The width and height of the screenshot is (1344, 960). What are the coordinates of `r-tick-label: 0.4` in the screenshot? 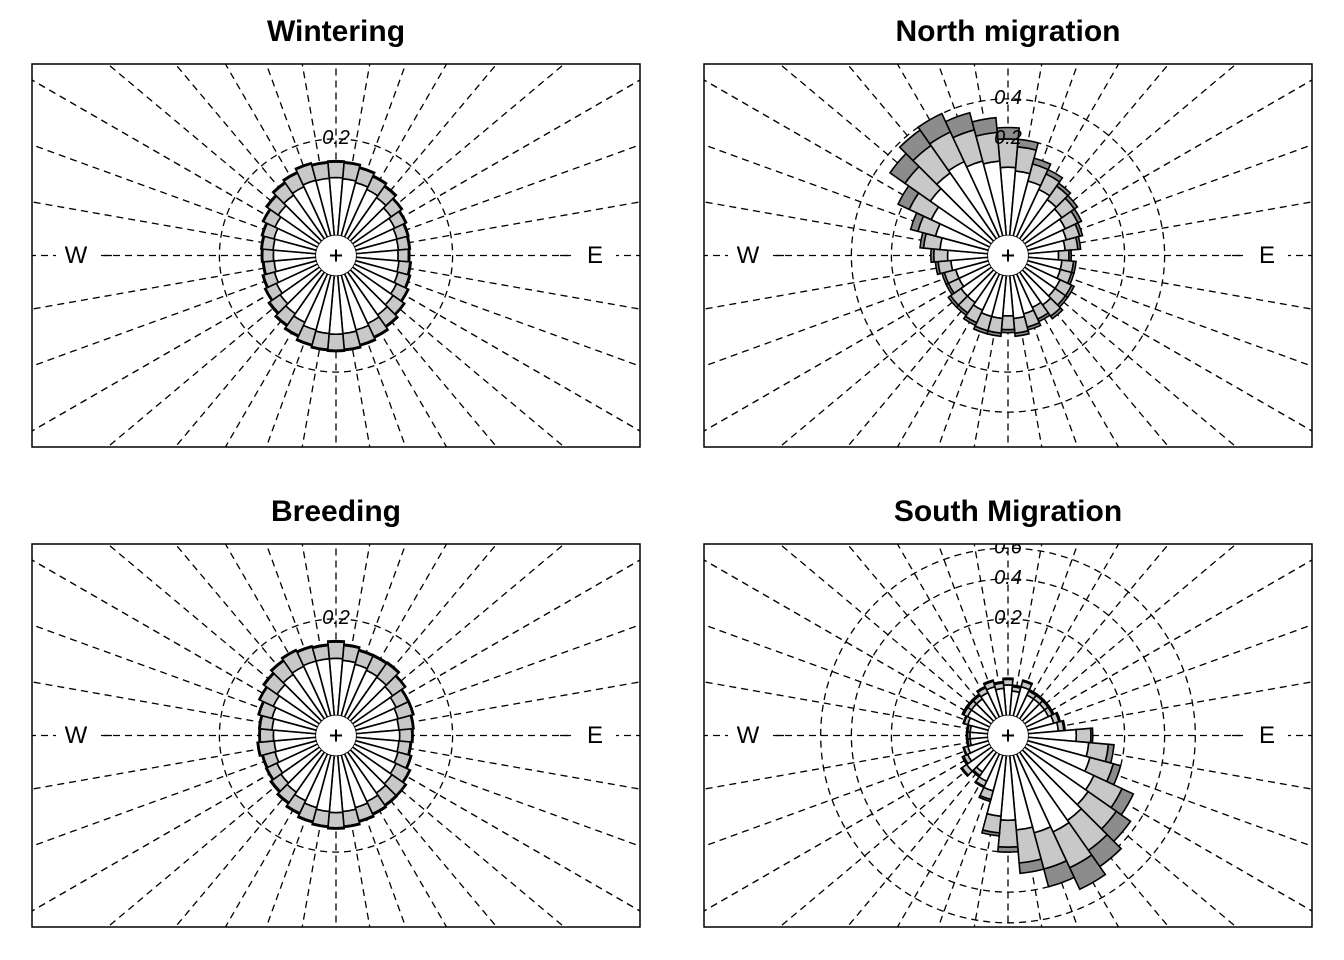 It's located at (1008, 578).